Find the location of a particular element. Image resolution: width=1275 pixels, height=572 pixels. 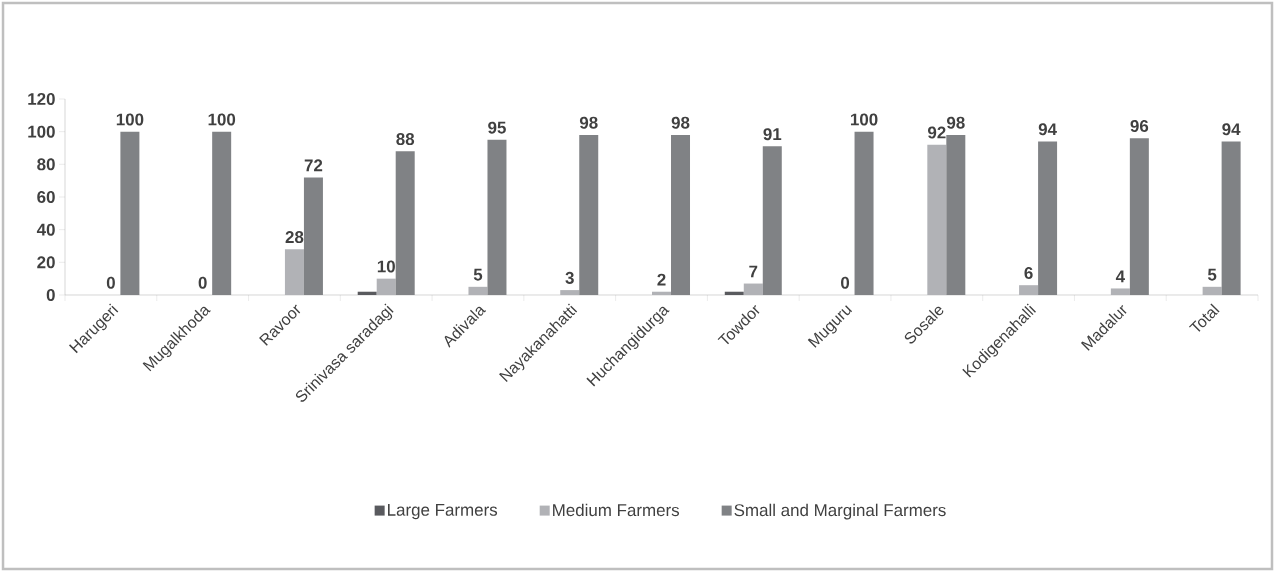

y-tick-label: 20 is located at coordinates (46, 262).